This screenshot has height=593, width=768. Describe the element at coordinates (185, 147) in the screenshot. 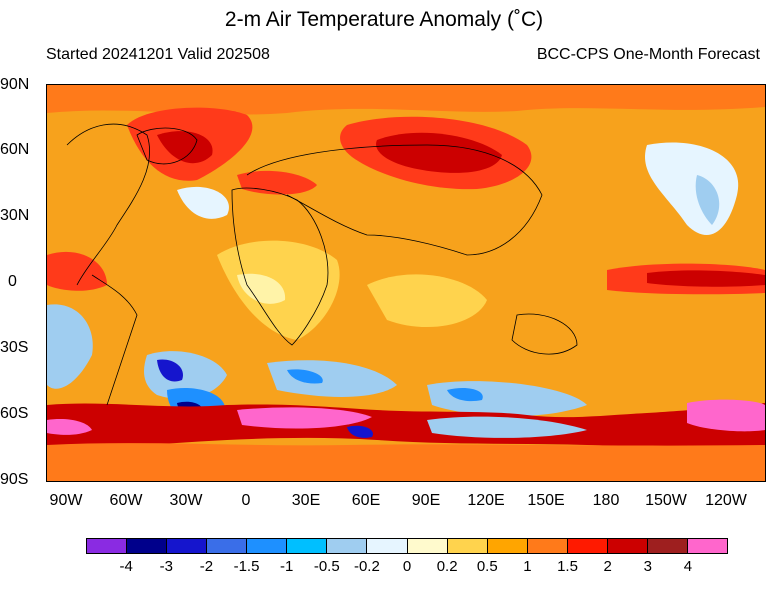

I see `greenland-hotspot` at that location.